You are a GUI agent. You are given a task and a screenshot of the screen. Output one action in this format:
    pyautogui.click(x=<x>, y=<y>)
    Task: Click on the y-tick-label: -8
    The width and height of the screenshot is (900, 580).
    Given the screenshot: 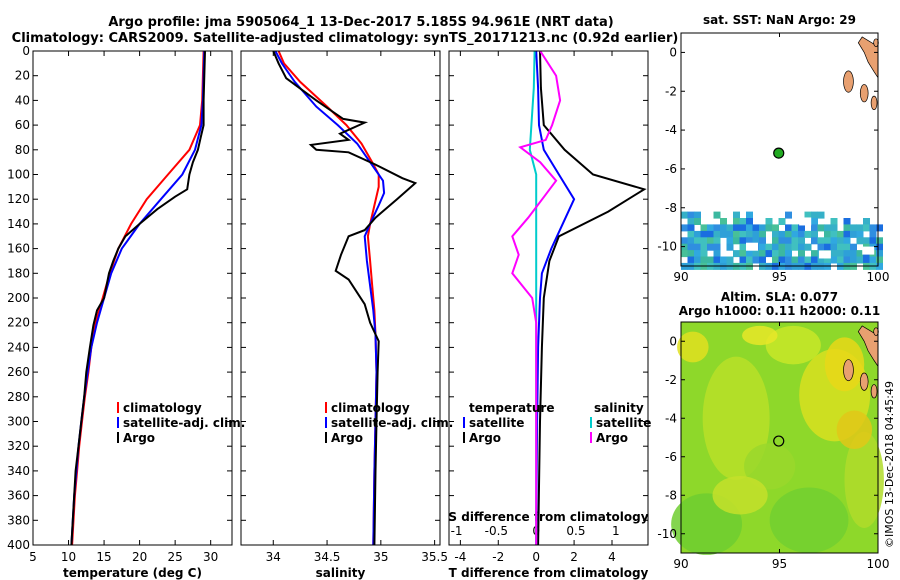 What is the action you would take?
    pyautogui.click(x=671, y=208)
    